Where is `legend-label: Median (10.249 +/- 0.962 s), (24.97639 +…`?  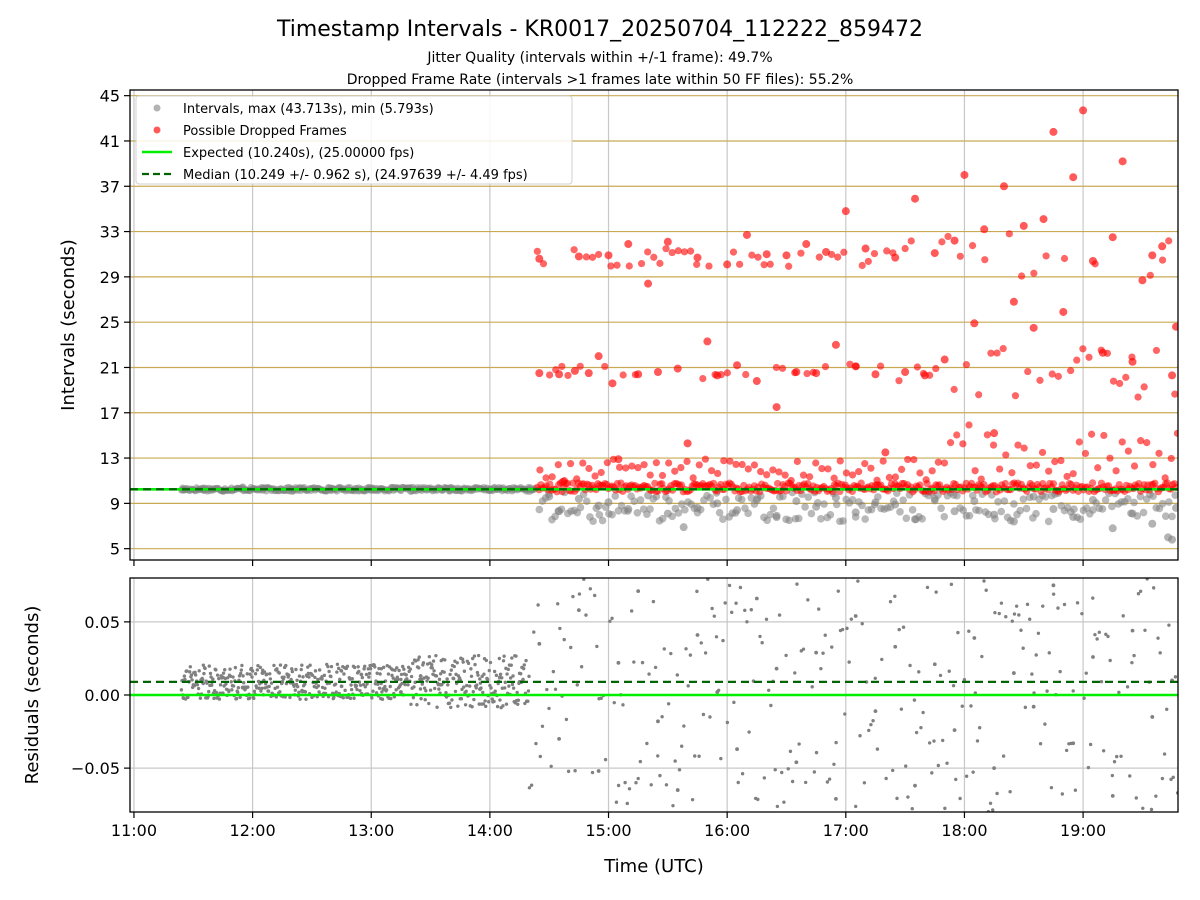
legend-label: Median (10.249 +/- 0.962 s), (24.97639 +… is located at coordinates (355, 175).